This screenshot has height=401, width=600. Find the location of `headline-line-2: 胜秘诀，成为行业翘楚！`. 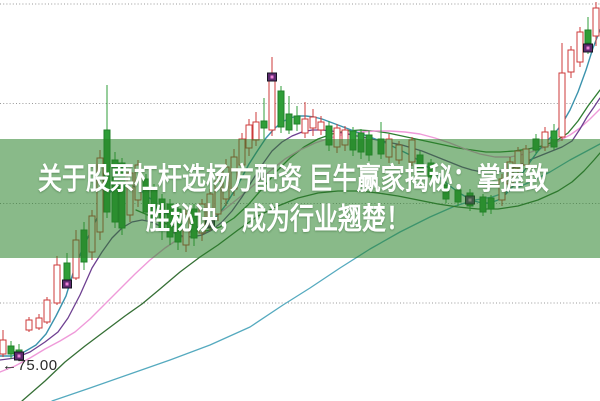

headline-line-2: 胜秘诀，成为行业翘楚！ is located at coordinates (278, 219).